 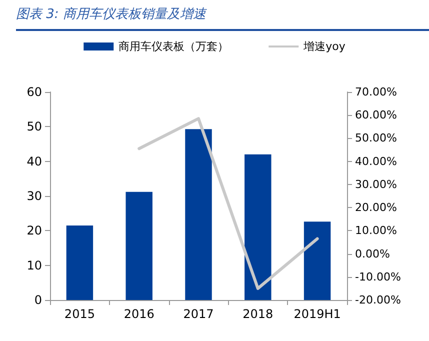 I want to click on legend-label: 商用车仪表板（万套）, so click(x=173, y=46).